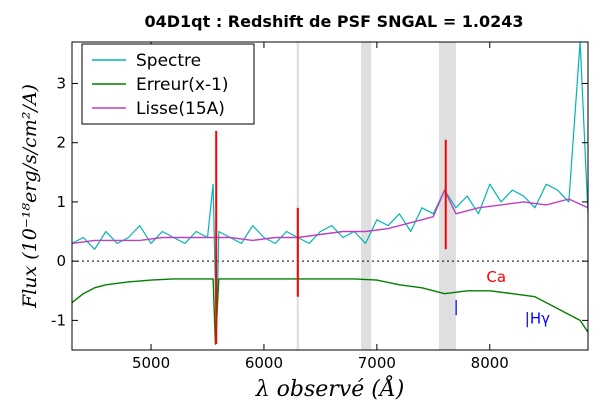 This screenshot has width=600, height=400. I want to click on annotations: Ca | |Hγ, so click(502, 297).